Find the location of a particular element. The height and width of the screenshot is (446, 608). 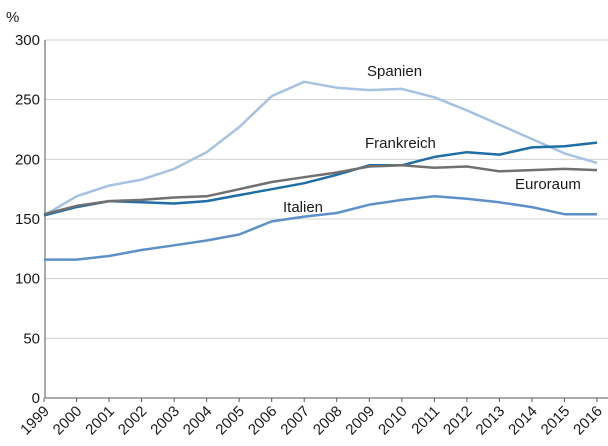

x-tick-label: 2007 is located at coordinates (295, 421).